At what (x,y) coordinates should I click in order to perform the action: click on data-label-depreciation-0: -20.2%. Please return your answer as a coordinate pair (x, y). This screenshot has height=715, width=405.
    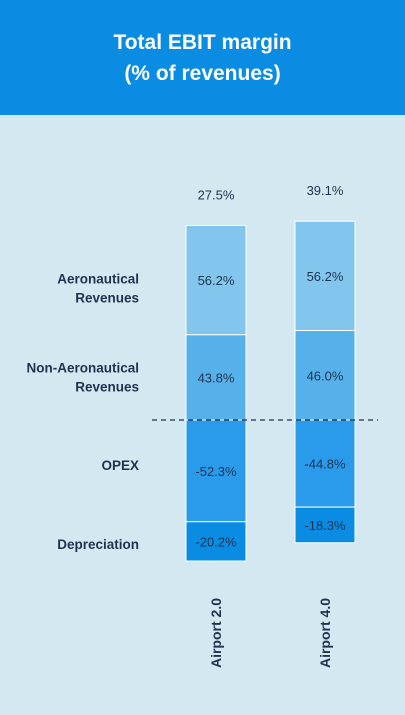
    Looking at the image, I should click on (216, 541).